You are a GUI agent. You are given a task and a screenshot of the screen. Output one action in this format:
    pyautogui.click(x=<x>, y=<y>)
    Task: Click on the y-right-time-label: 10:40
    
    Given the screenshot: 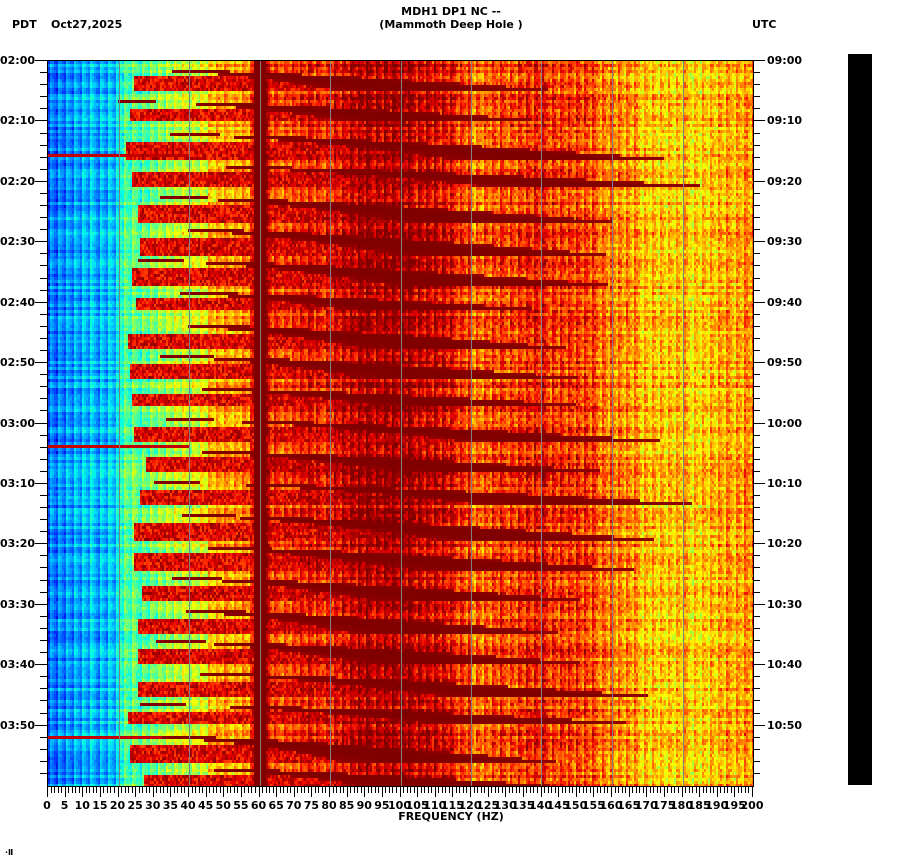 What is the action you would take?
    pyautogui.click(x=785, y=665)
    